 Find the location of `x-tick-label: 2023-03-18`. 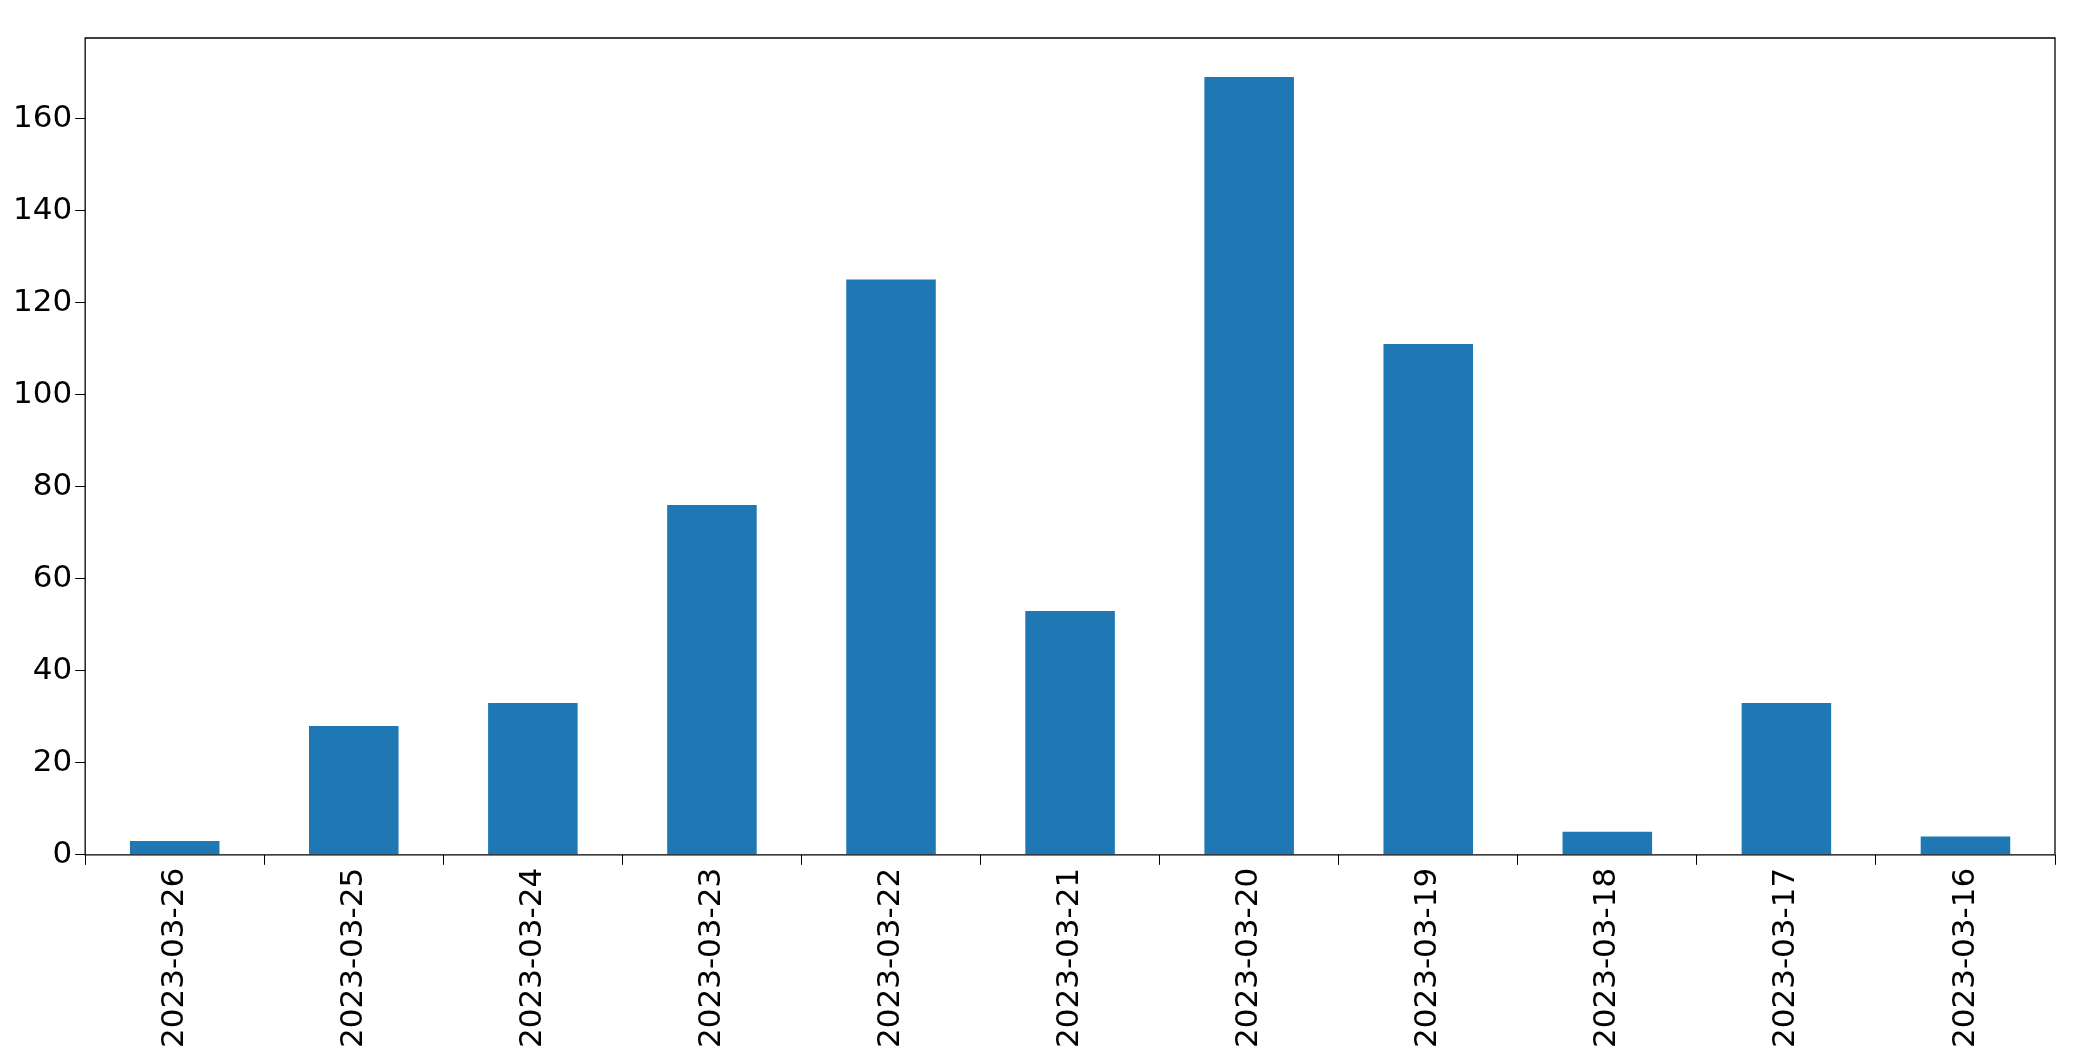

x-tick-label: 2023-03-18 is located at coordinates (1604, 958).